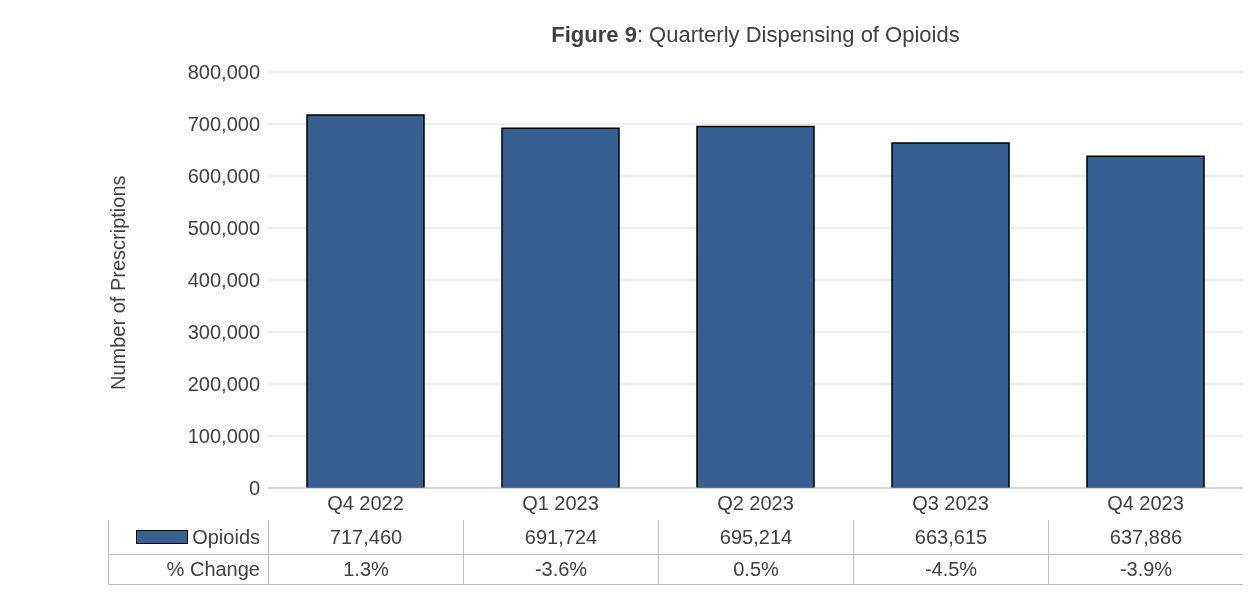  Describe the element at coordinates (560, 503) in the screenshot. I see `x-tick-label: Q1 2023` at that location.